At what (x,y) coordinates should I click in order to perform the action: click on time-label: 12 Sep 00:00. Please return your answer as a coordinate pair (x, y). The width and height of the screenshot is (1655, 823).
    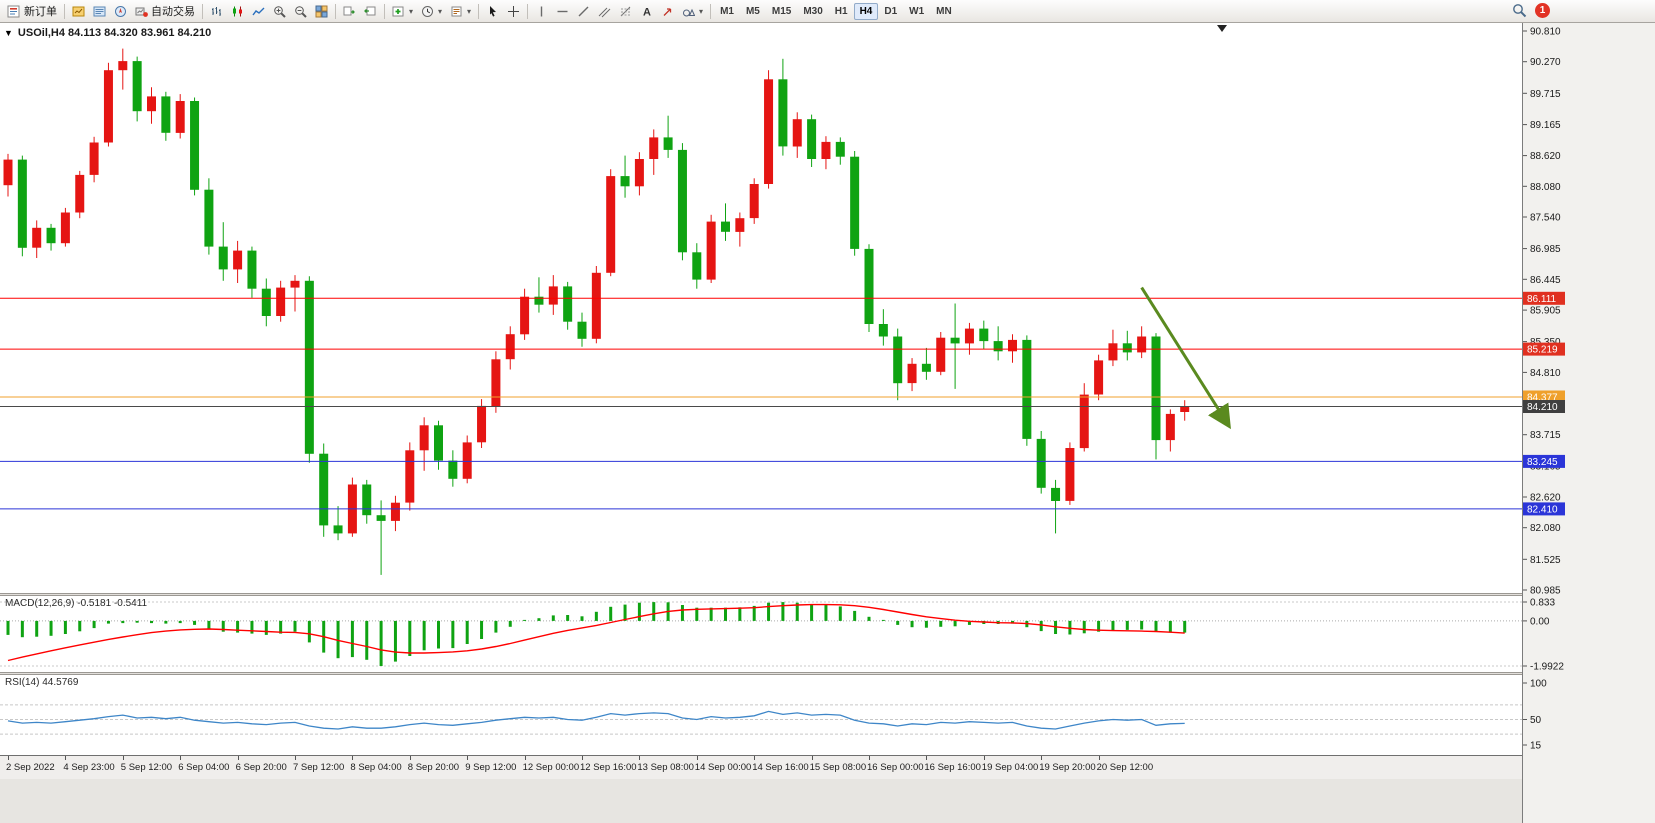
    Looking at the image, I should click on (551, 767).